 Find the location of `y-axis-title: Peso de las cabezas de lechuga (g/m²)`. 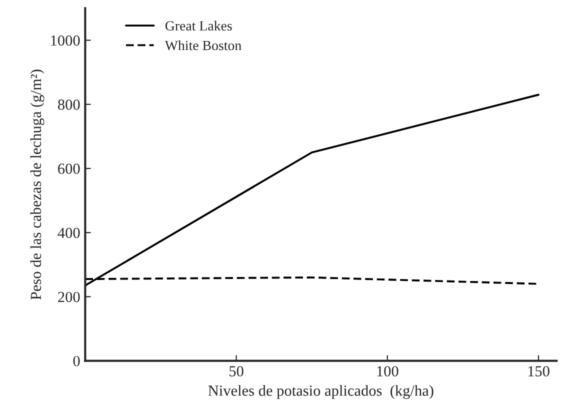

y-axis-title: Peso de las cabezas de lechuga (g/m²) is located at coordinates (37, 185).